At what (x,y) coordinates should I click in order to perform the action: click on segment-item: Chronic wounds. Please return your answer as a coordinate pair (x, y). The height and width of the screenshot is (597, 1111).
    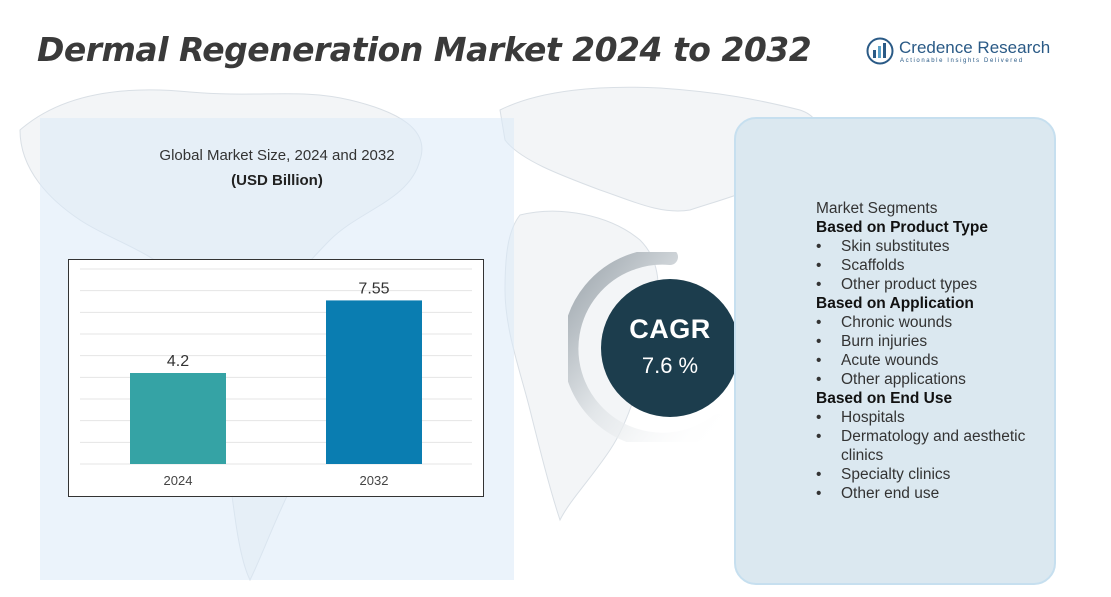
    Looking at the image, I should click on (931, 322).